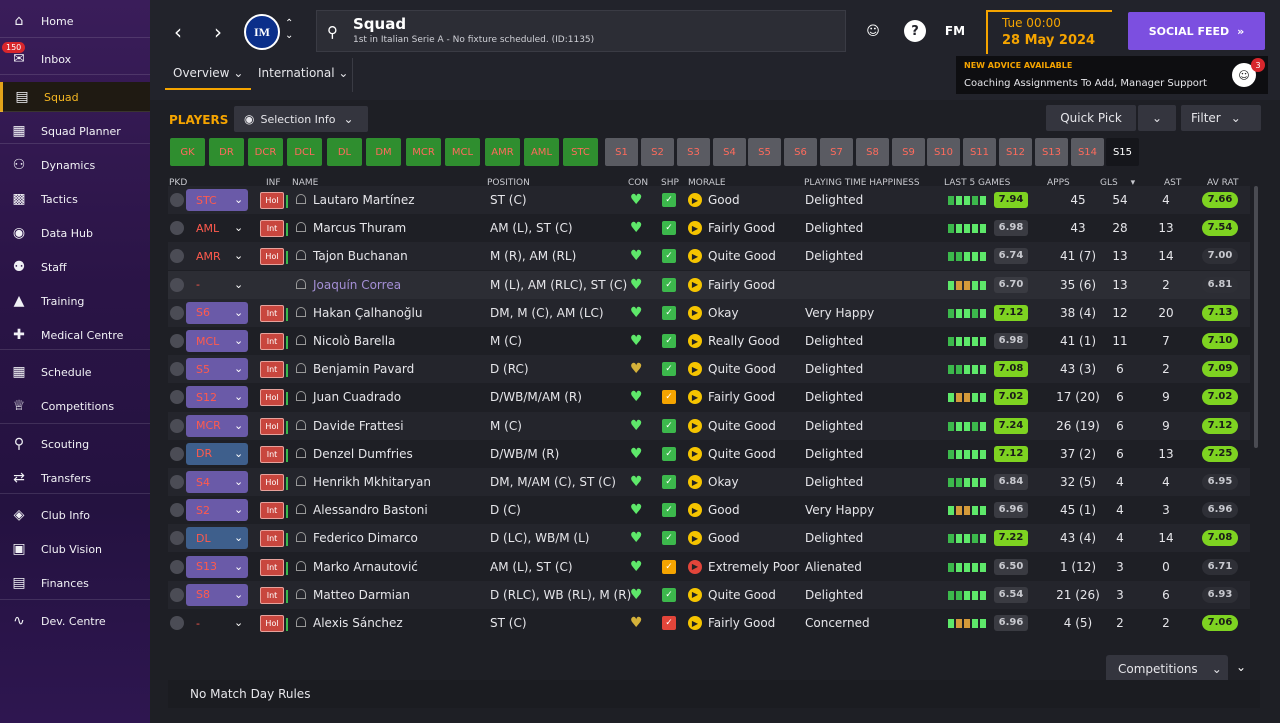 Image resolution: width=1280 pixels, height=723 pixels. I want to click on filter-chip-s13: S13, so click(1051, 152).